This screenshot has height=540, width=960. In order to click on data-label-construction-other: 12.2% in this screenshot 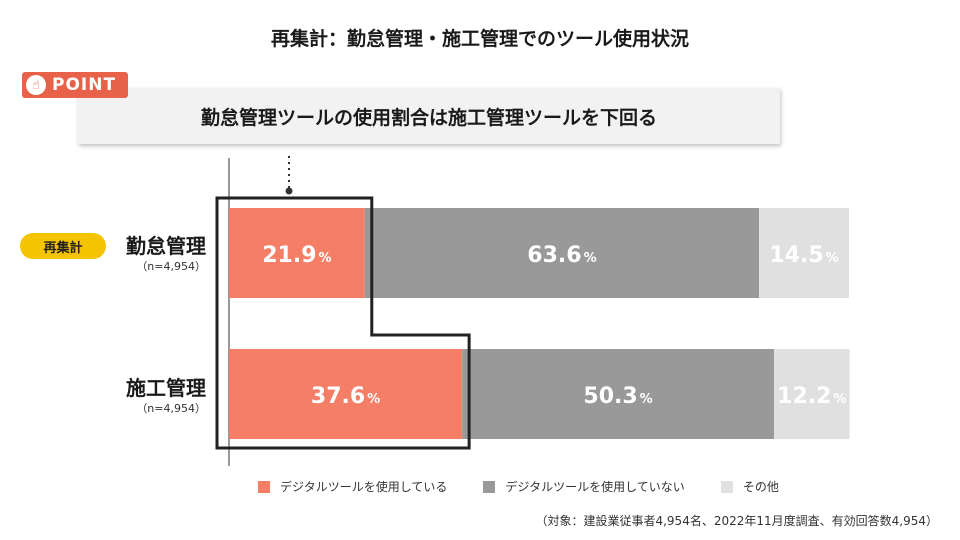, I will do `click(811, 396)`.